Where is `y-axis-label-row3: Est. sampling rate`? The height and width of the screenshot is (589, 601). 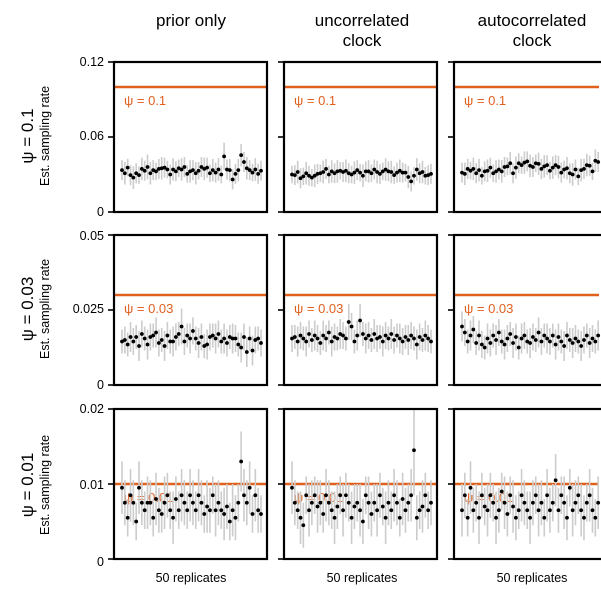 y-axis-label-row3: Est. sampling rate is located at coordinates (45, 485).